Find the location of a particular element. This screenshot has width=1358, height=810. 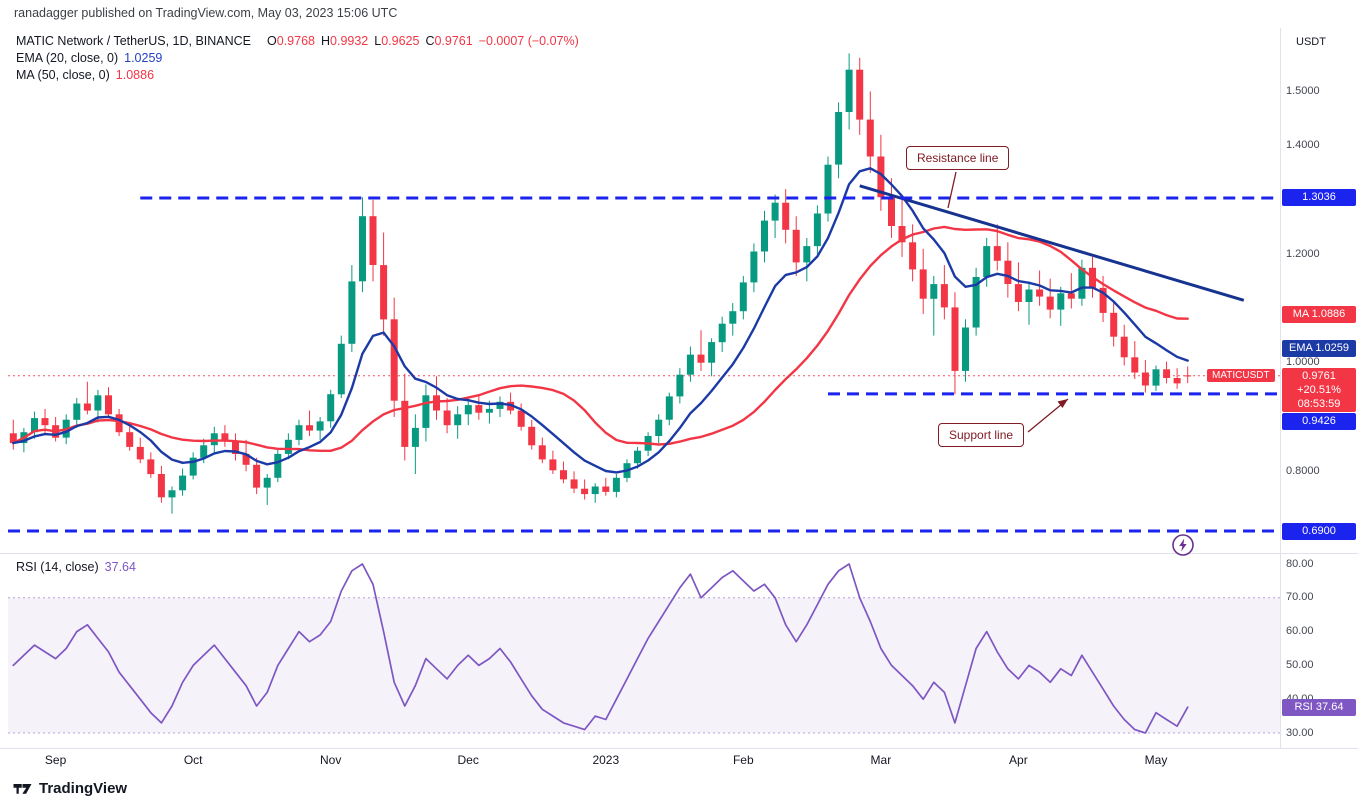

ema-legend-row: EMA (20, close, 0) 1.0259 is located at coordinates (297, 58).